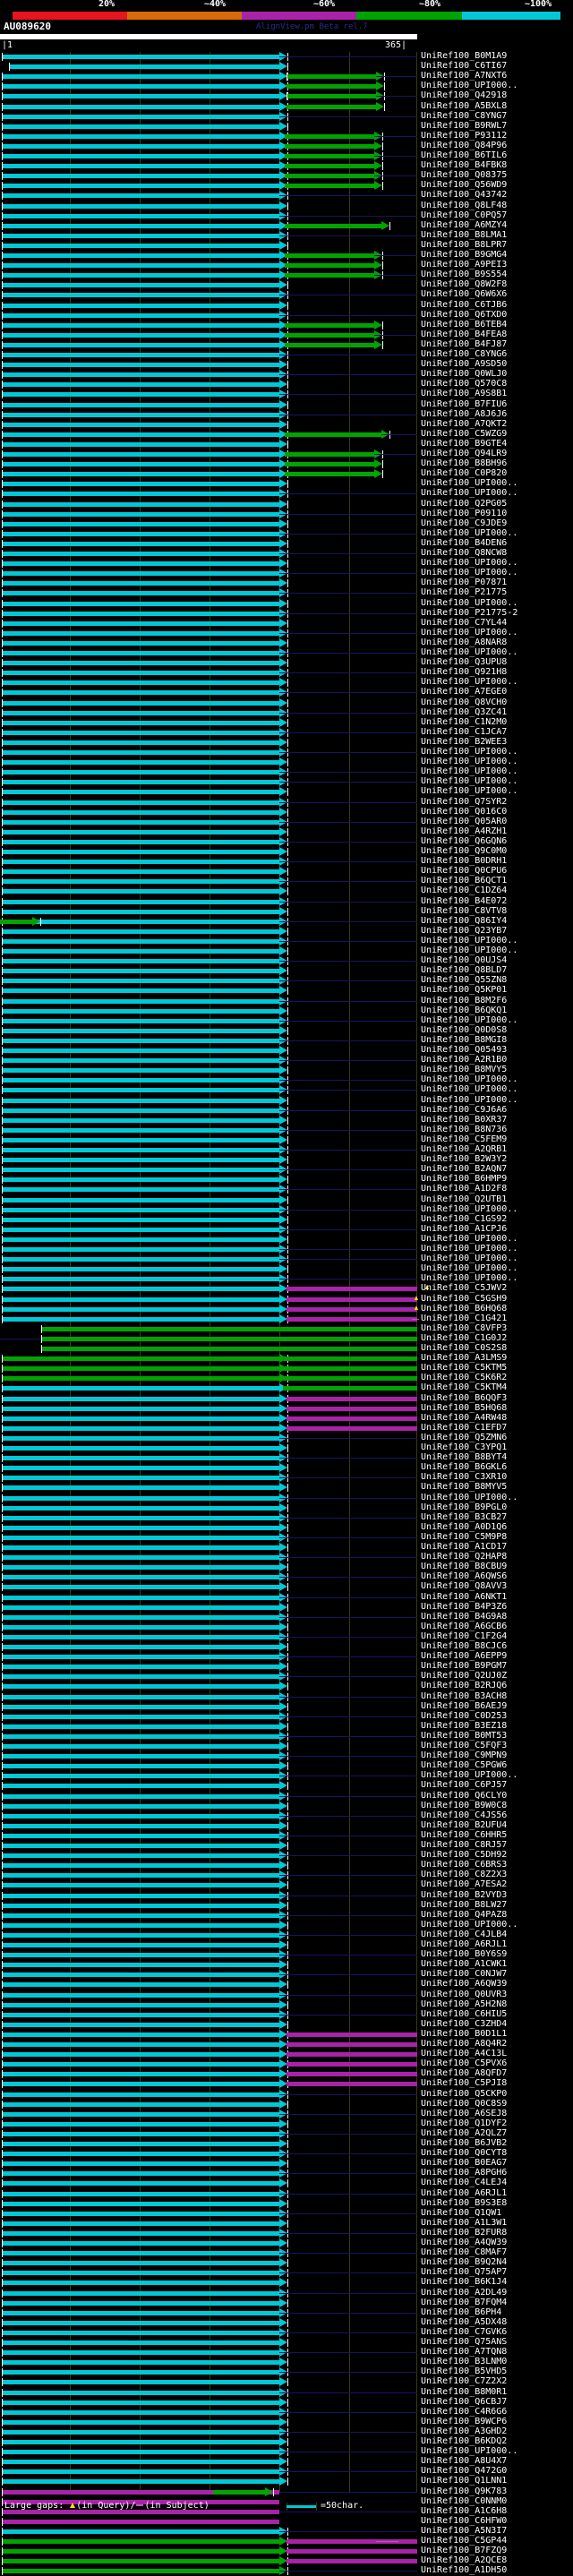 This screenshot has height=2576, width=573. Describe the element at coordinates (464, 106) in the screenshot. I see `hit-label: UniRef100_A5BXL8` at that location.